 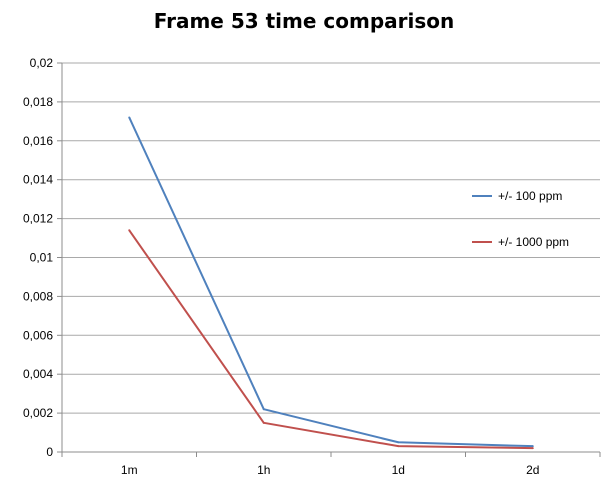 I want to click on y-tick-label: 0,018, so click(x=38, y=102).